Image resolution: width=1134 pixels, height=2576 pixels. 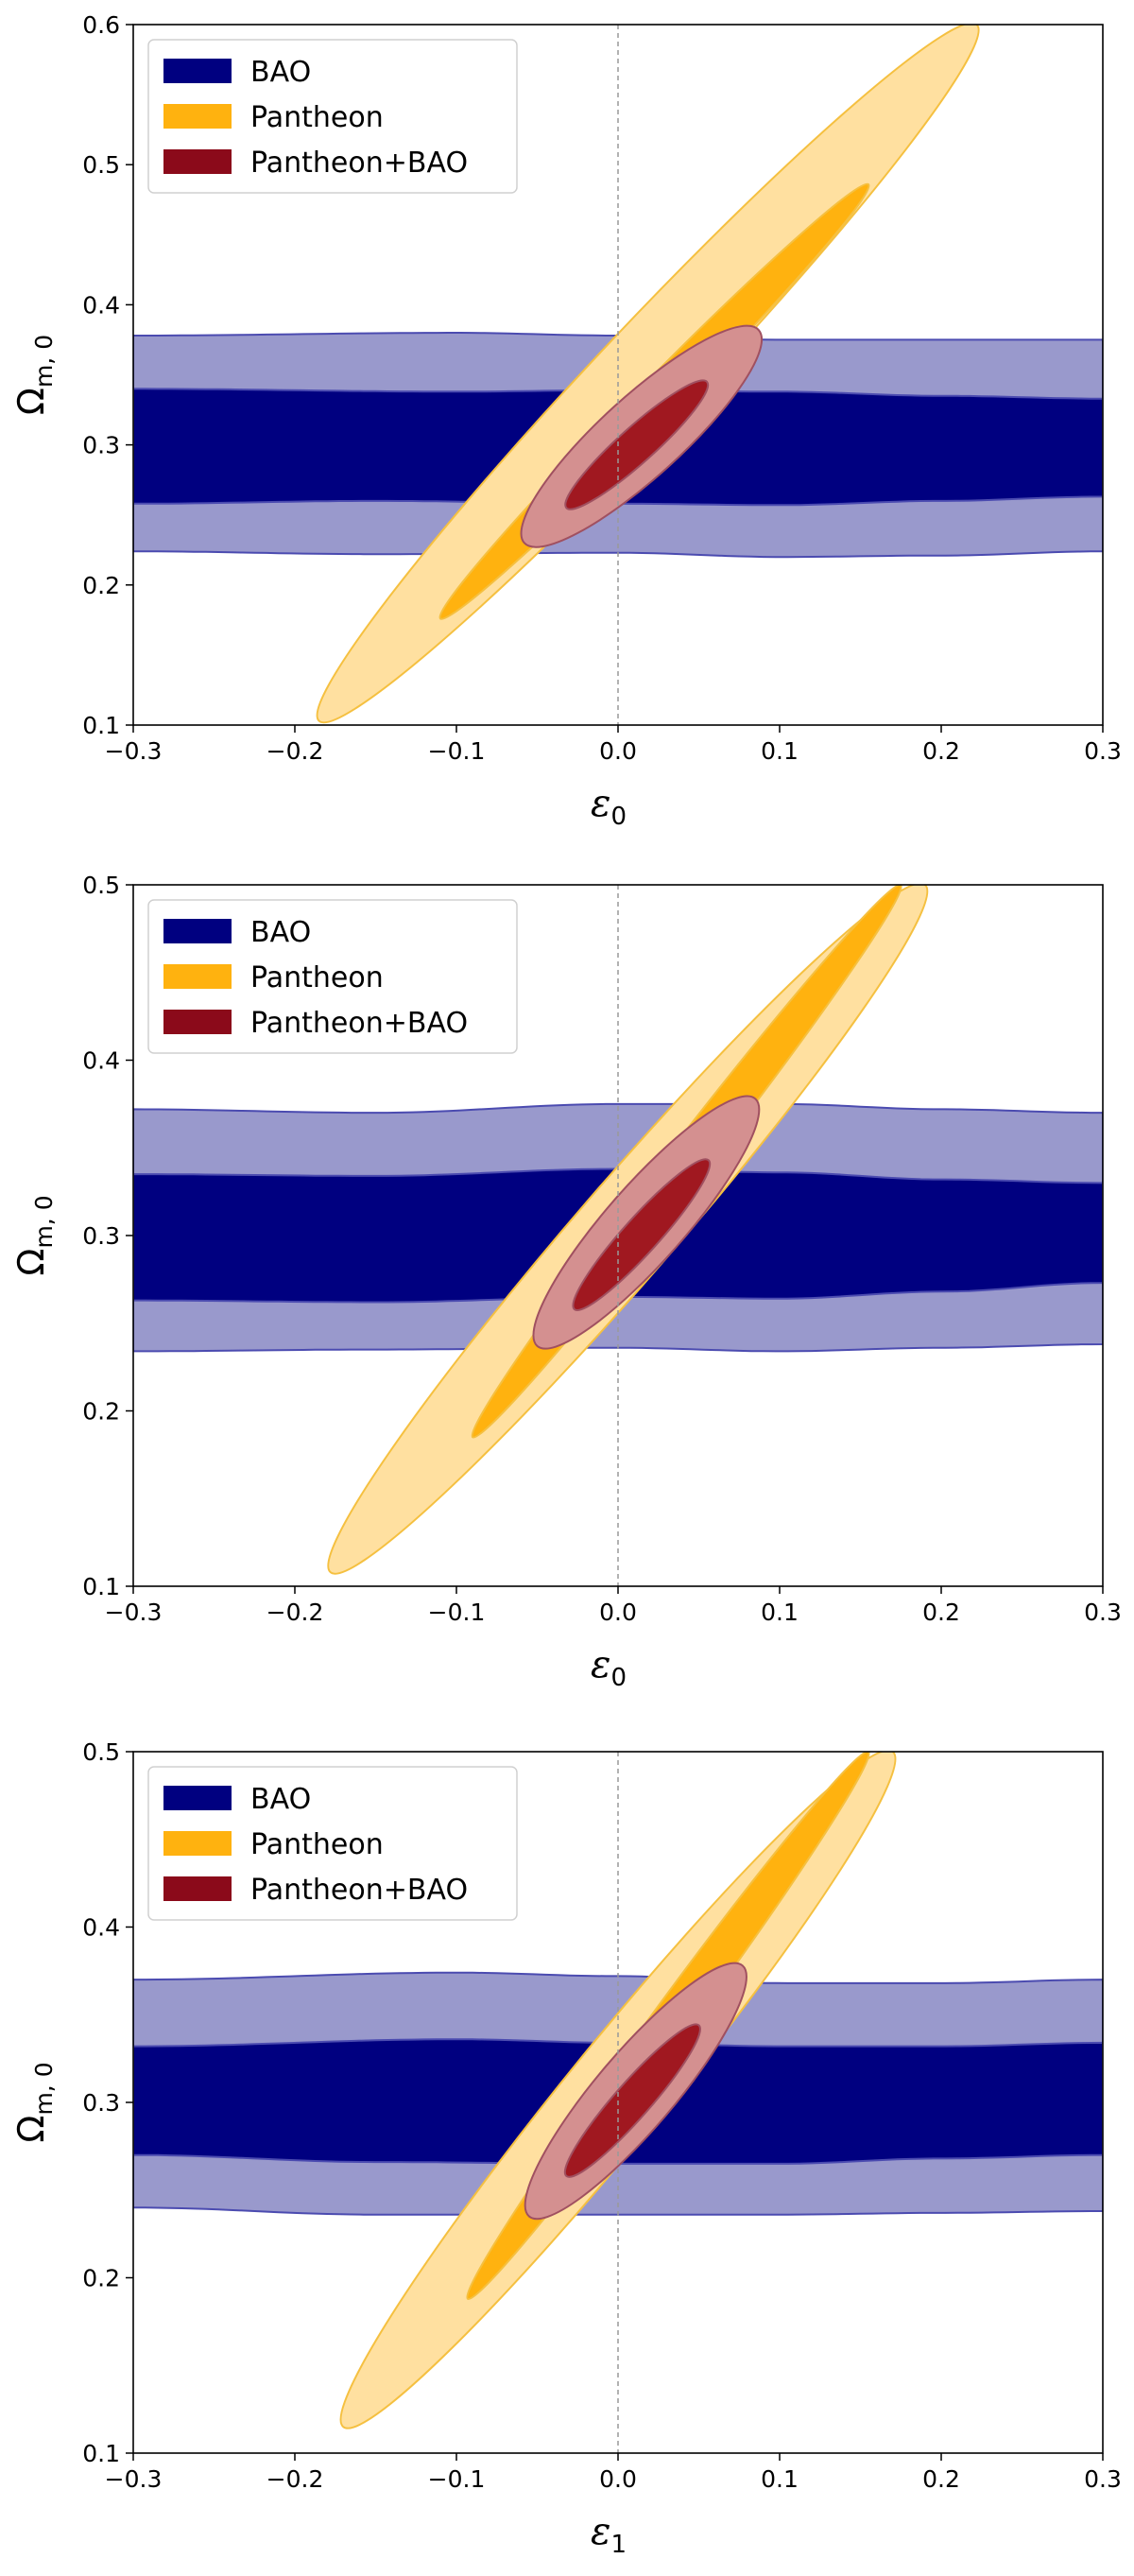 What do you see at coordinates (280, 932) in the screenshot?
I see `chart-middle-legend-label-bao: BAO` at bounding box center [280, 932].